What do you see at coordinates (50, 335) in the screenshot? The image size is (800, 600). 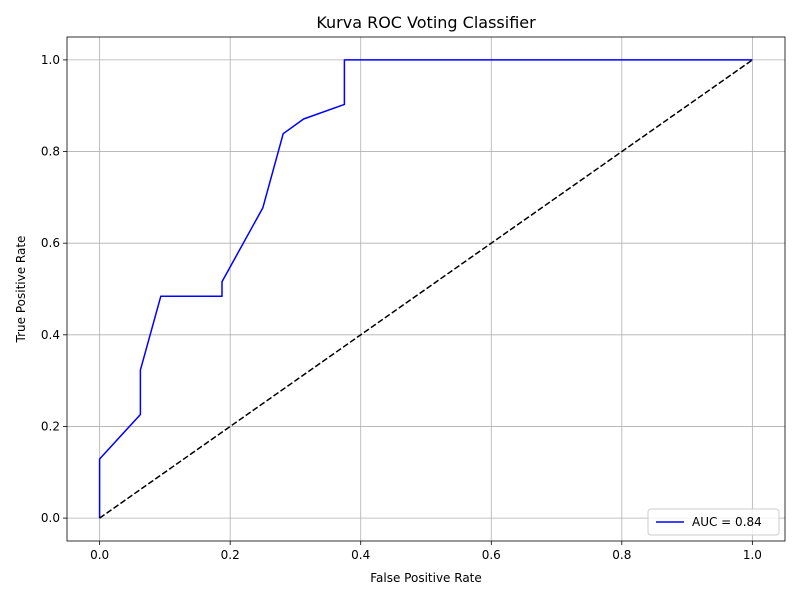 I see `y-tick-label: 0.4` at bounding box center [50, 335].